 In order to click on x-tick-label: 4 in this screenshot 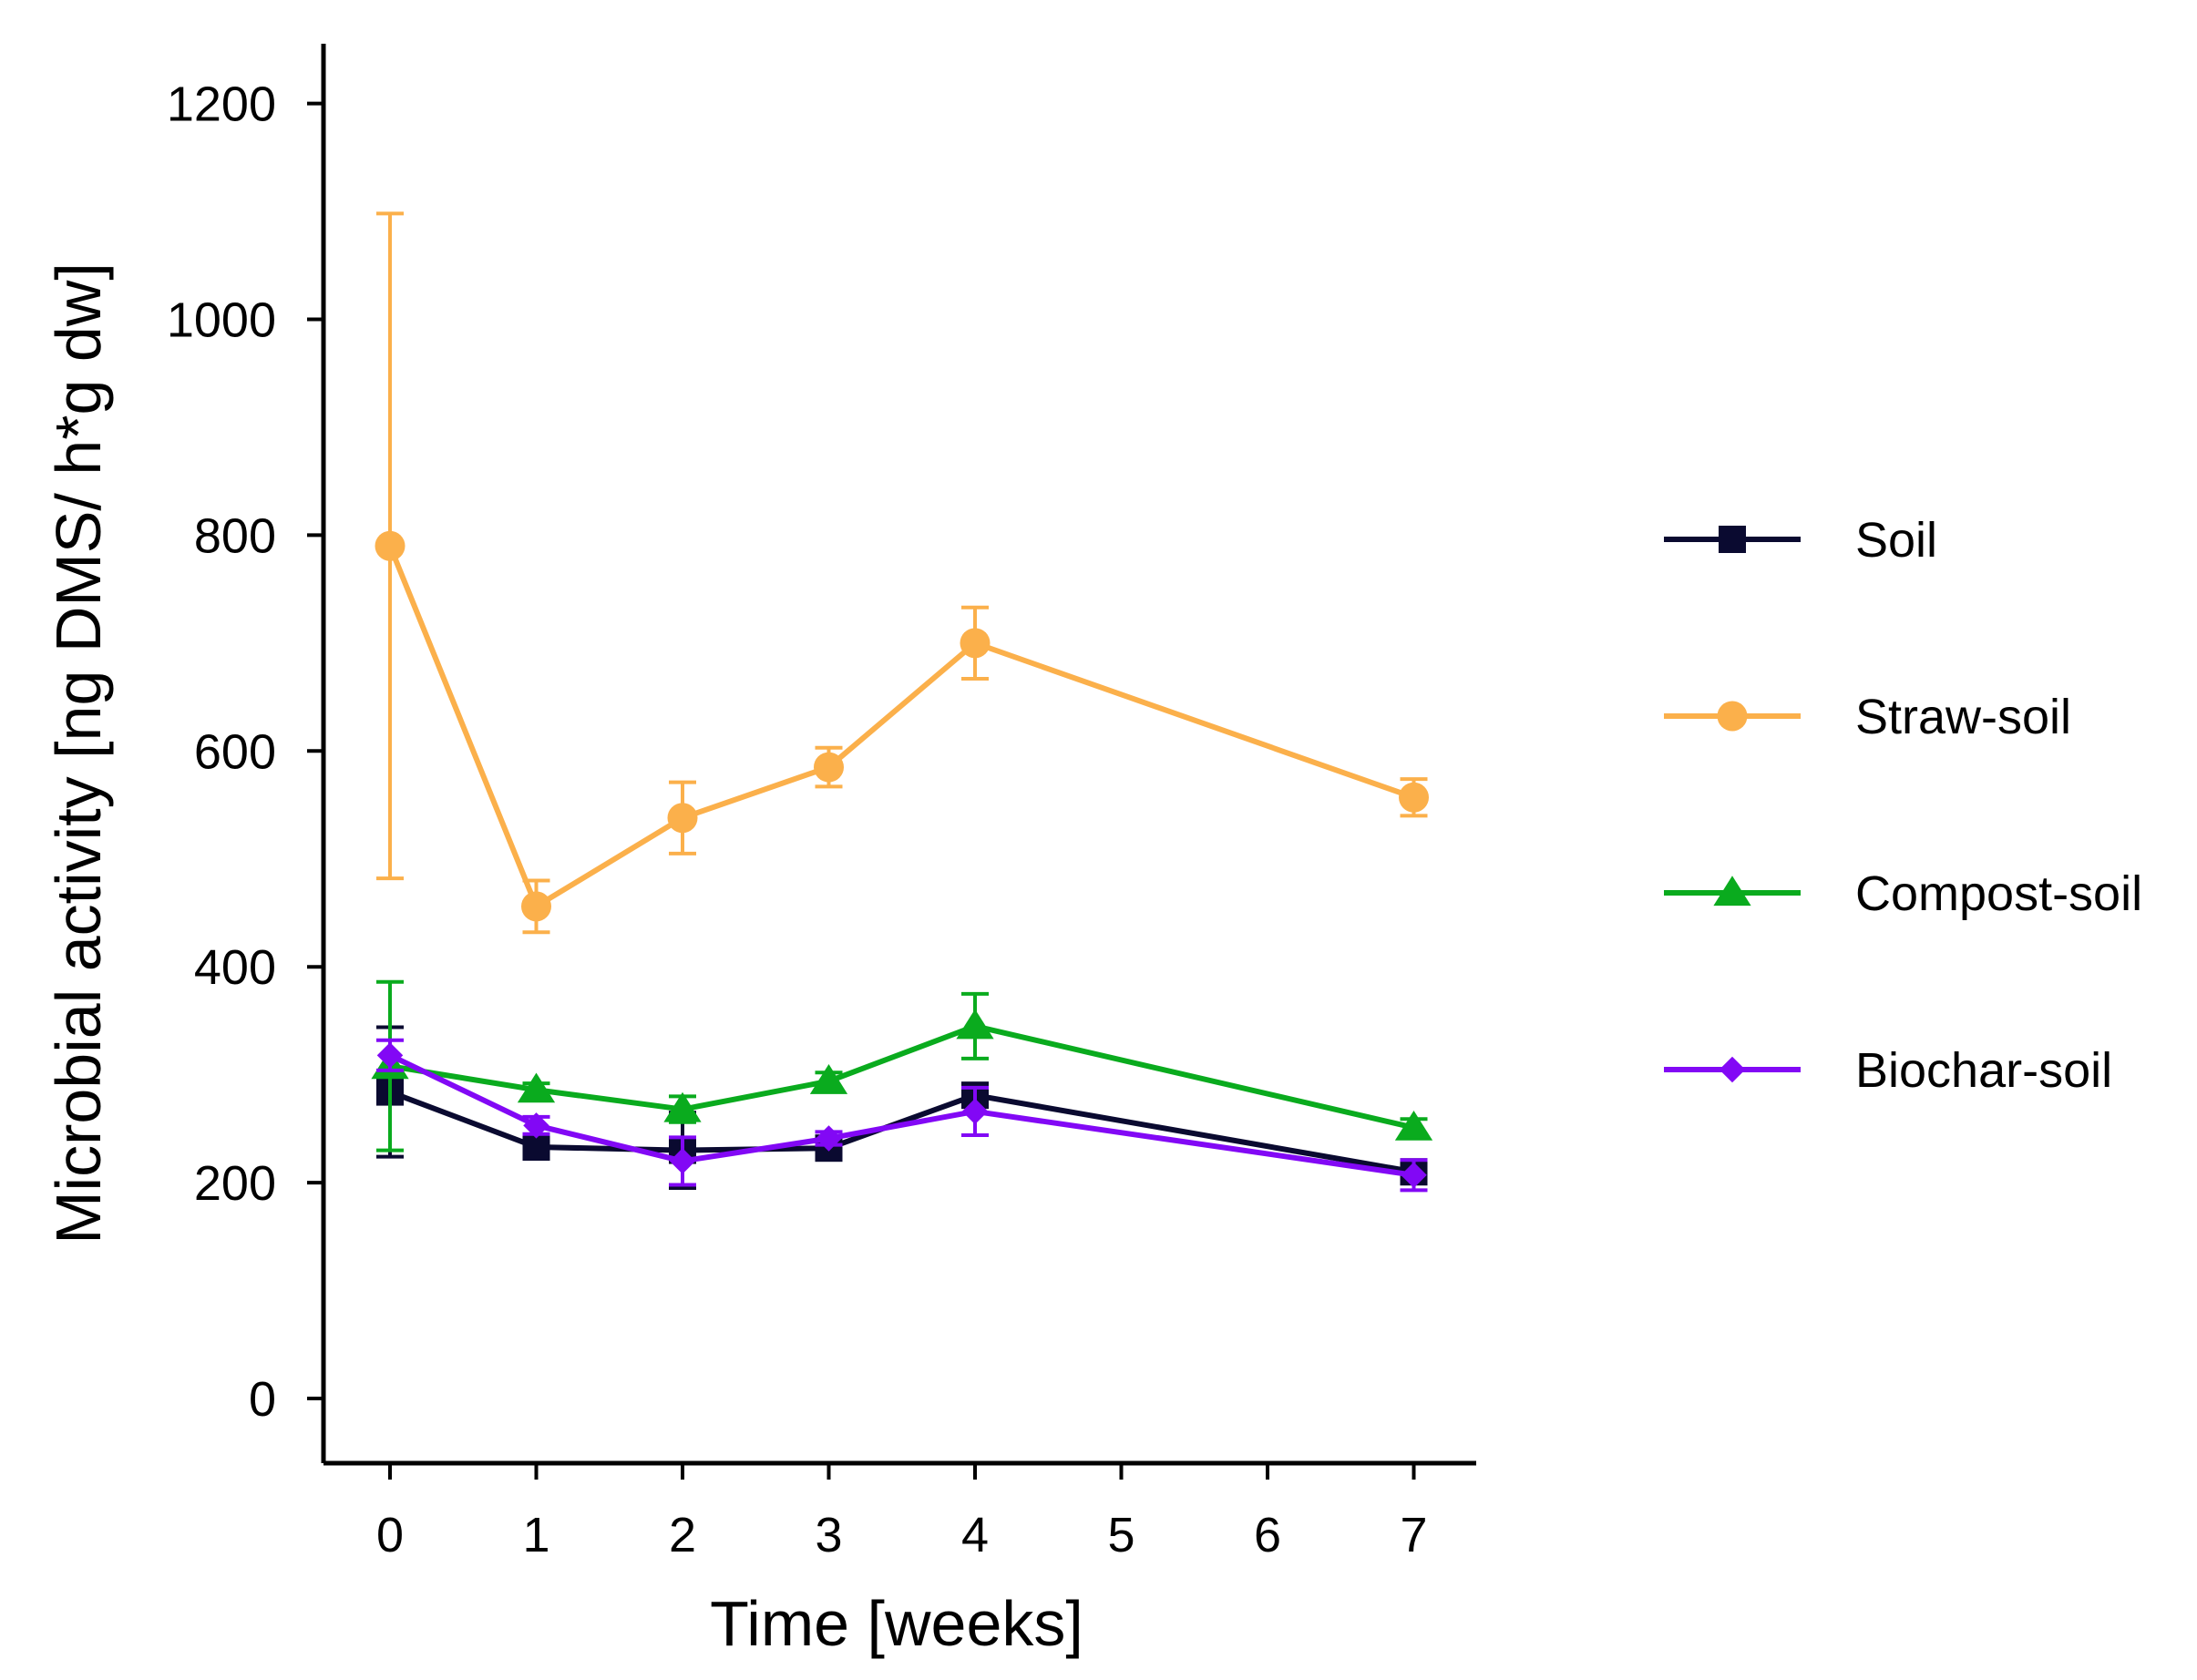, I will do `click(975, 1535)`.